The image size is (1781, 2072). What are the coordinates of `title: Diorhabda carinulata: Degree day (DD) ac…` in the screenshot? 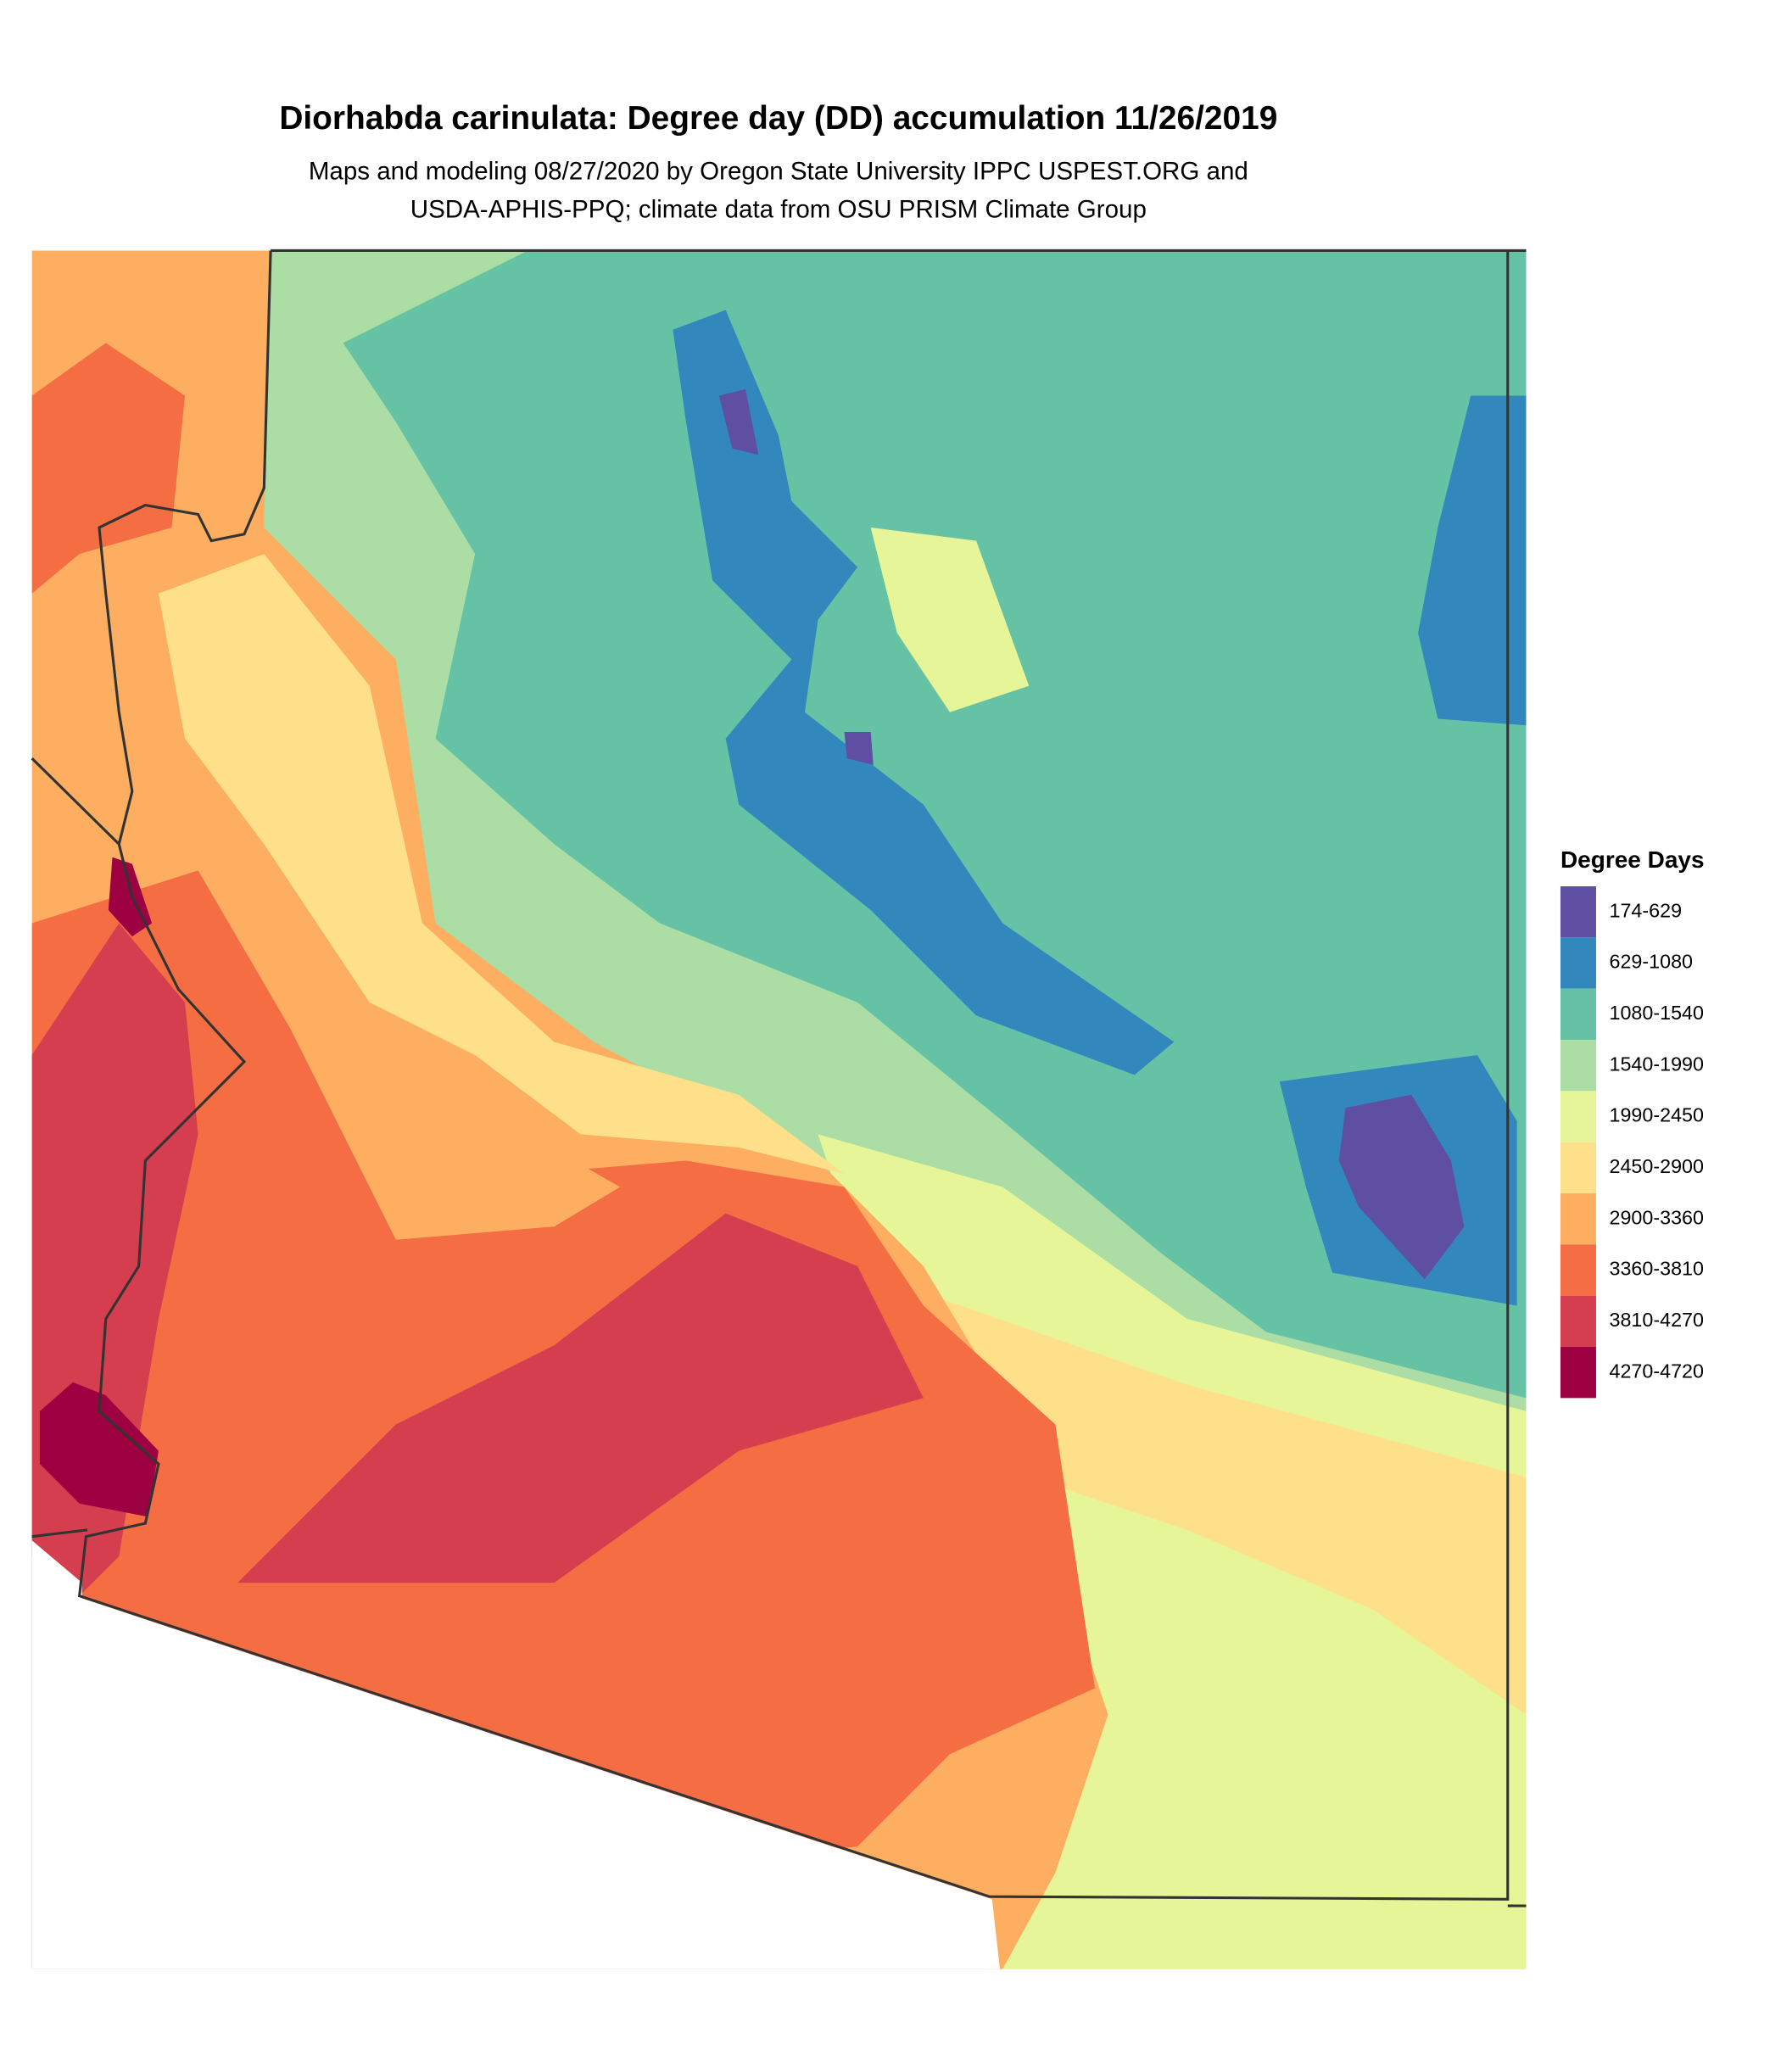 It's located at (778, 118).